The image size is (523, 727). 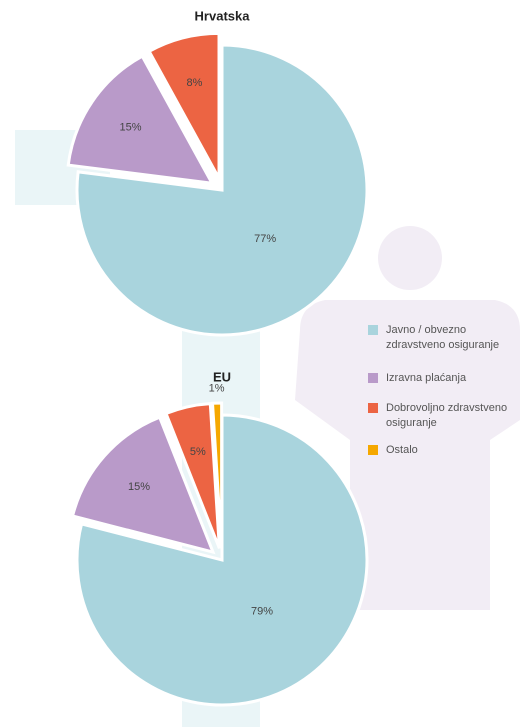 What do you see at coordinates (265, 239) in the screenshot?
I see `slice-label: 77%` at bounding box center [265, 239].